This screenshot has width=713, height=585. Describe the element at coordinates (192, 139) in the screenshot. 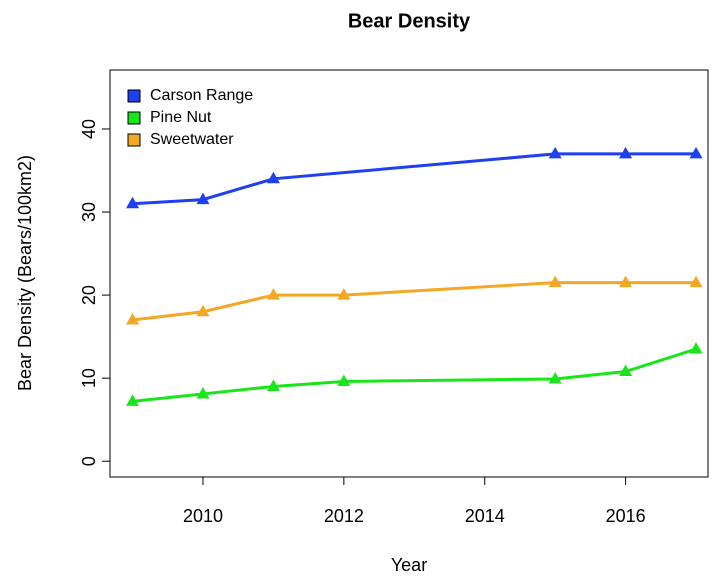

I see `legend-label: Sweetwater` at that location.